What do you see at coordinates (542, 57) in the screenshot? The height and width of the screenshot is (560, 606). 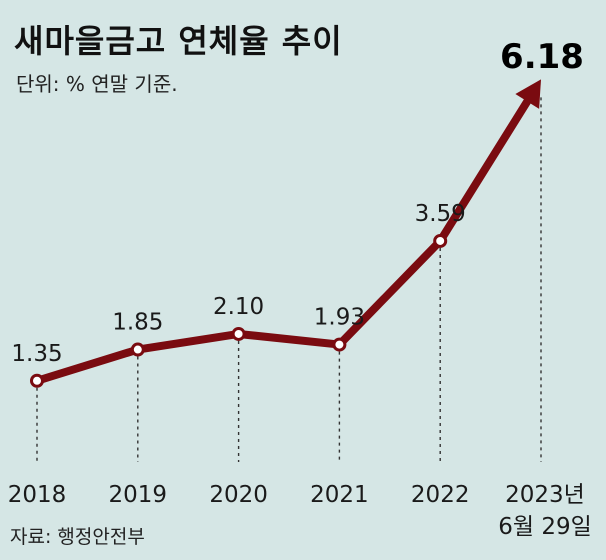 I see `value-label-2023년: 6.18` at bounding box center [542, 57].